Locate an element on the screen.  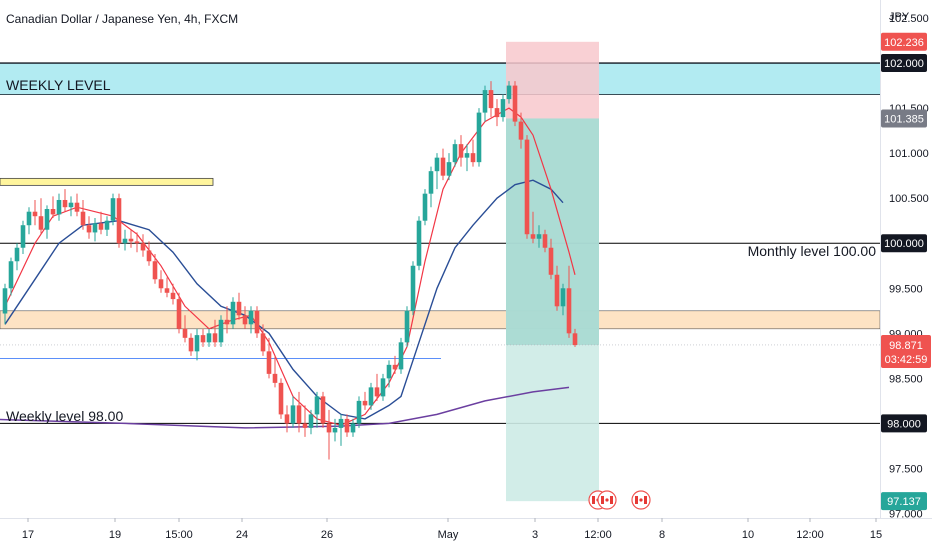
time-tick-label: 26 is located at coordinates (327, 535).